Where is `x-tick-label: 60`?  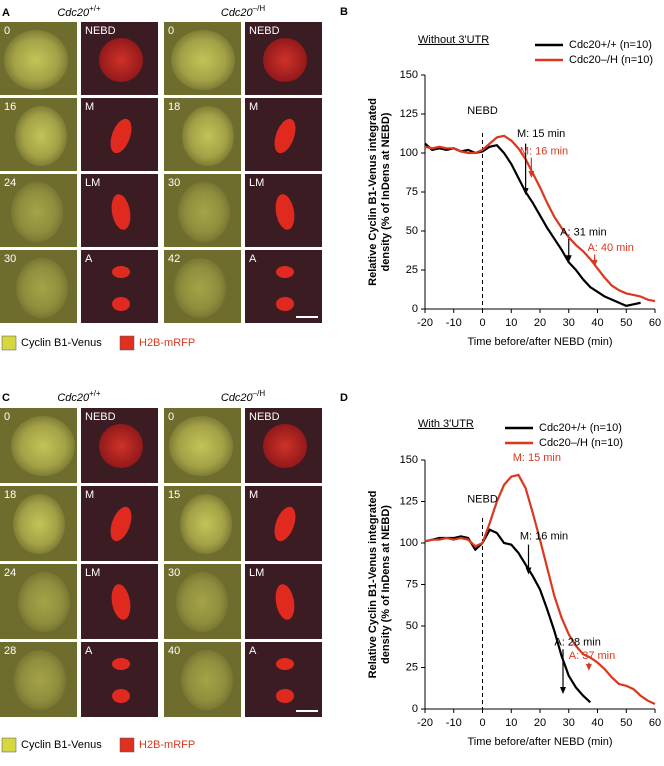
x-tick-label: 60 is located at coordinates (655, 723).